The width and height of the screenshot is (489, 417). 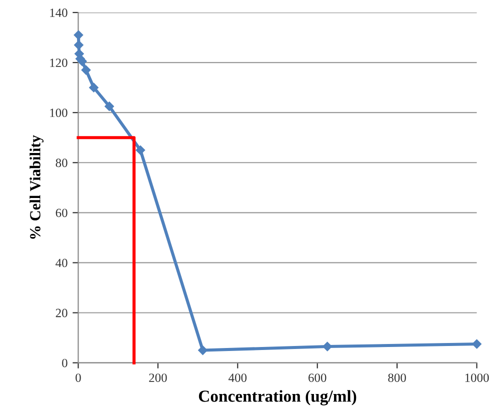 What do you see at coordinates (277, 398) in the screenshot?
I see `x-axis-title: Concentration (ug/ml)` at bounding box center [277, 398].